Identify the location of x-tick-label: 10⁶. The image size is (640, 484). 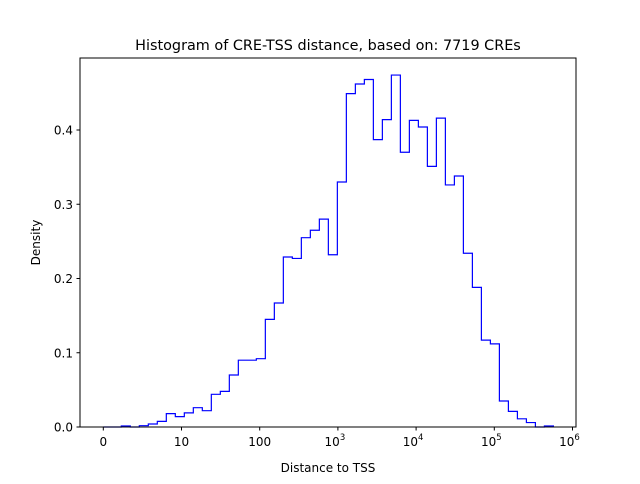
(569, 441).